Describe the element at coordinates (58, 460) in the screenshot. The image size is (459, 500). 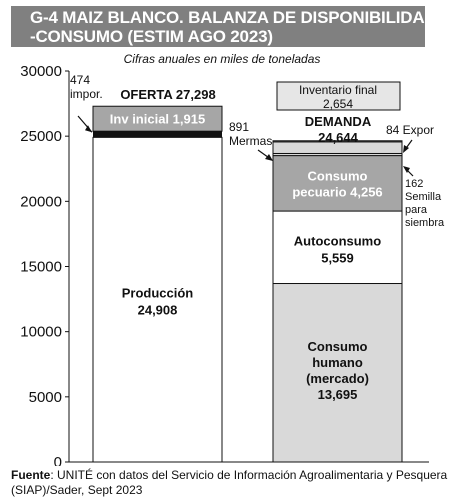
I see `y-tick-label-0: 0` at that location.